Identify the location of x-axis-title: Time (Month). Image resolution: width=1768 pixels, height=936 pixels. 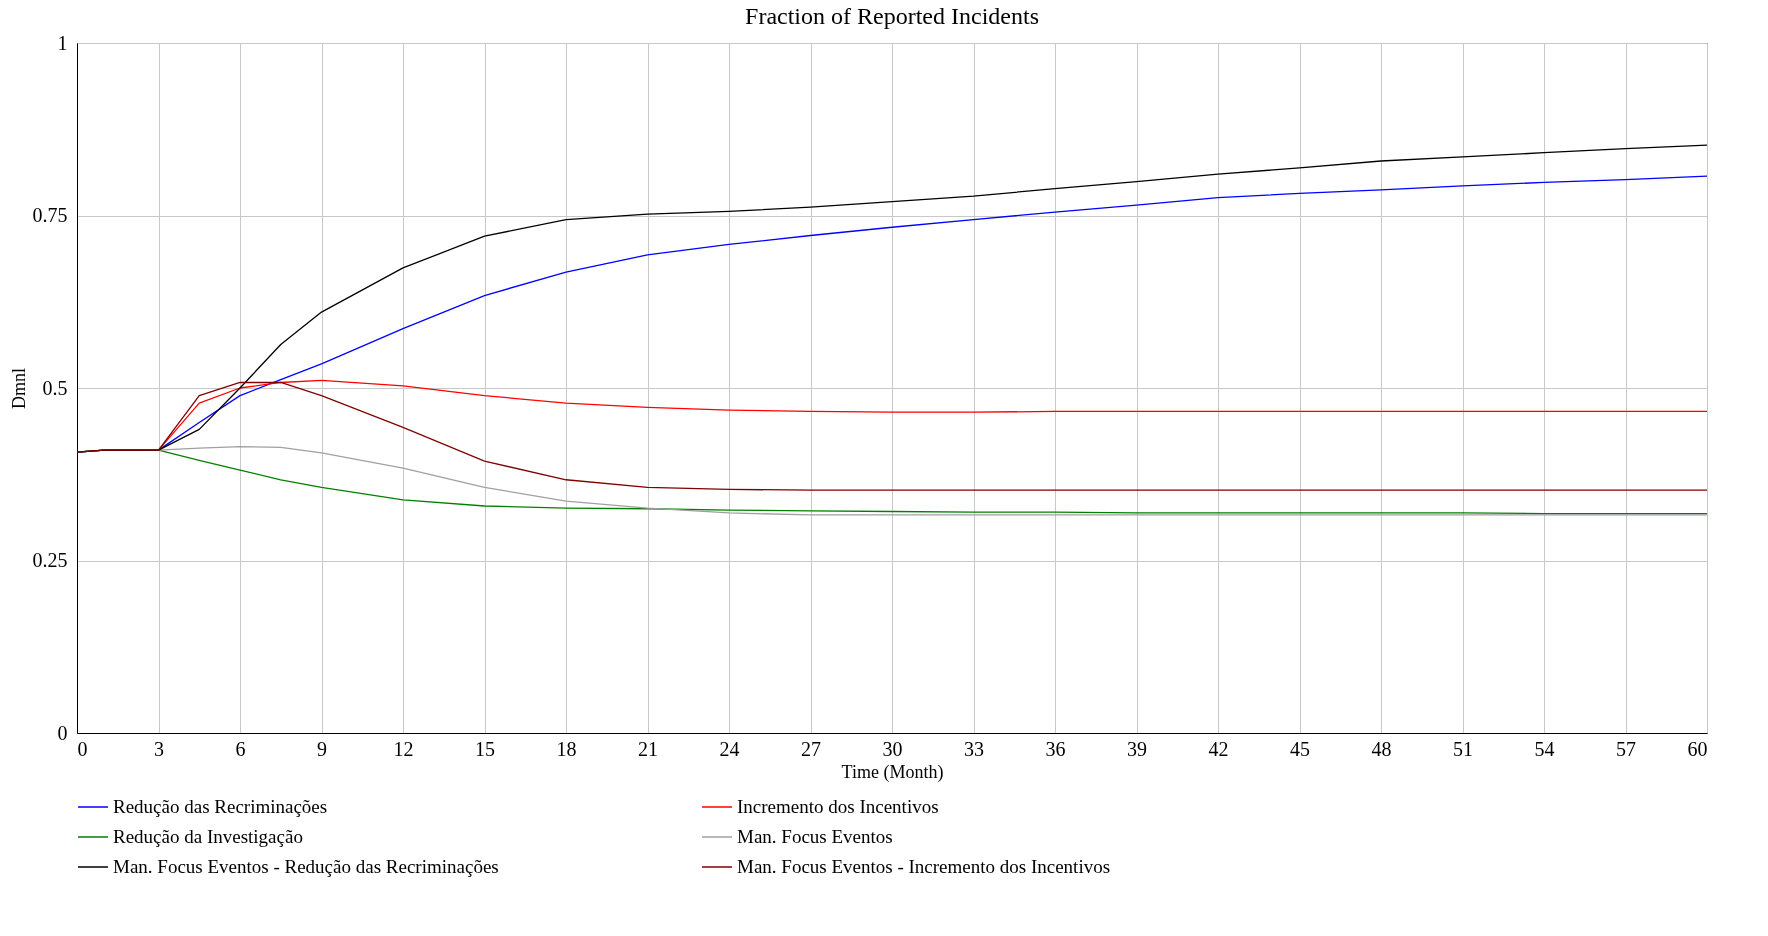
(892, 772).